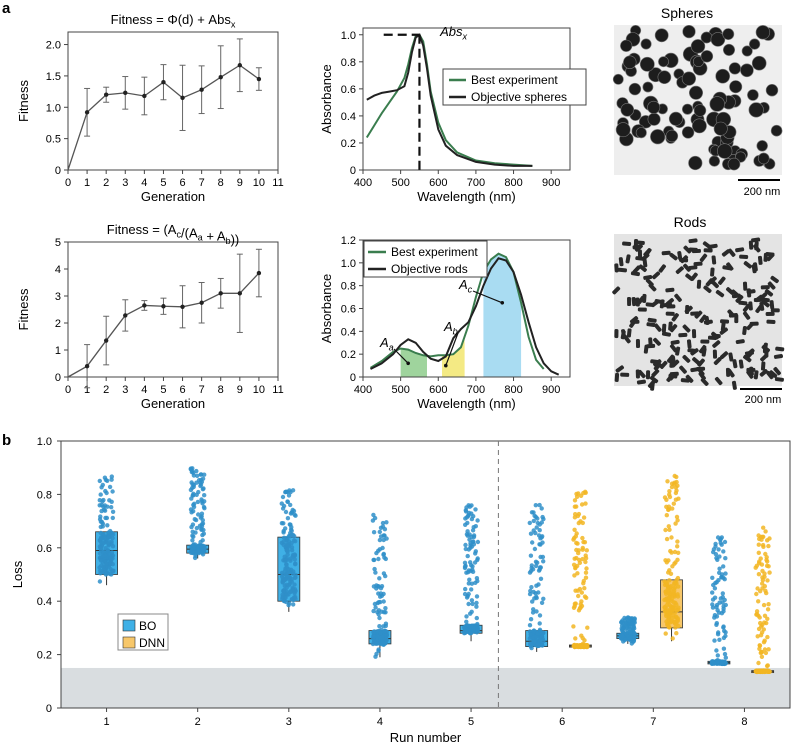 This screenshot has width=800, height=747. I want to click on y-tick-label: 0.5, so click(53, 140).